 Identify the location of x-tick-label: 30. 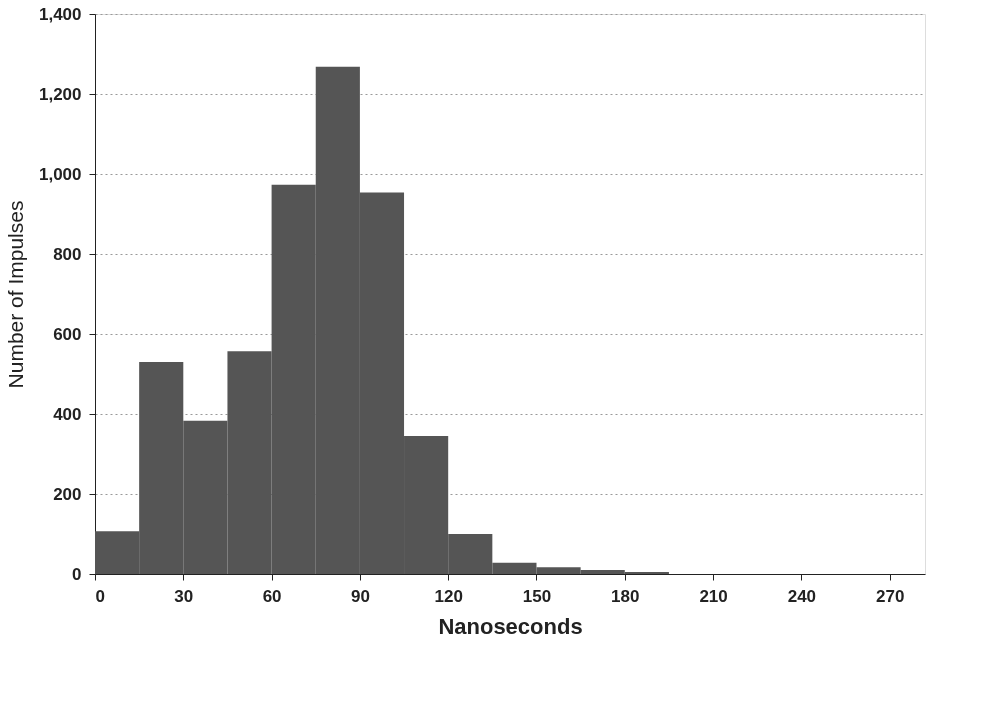
(184, 596).